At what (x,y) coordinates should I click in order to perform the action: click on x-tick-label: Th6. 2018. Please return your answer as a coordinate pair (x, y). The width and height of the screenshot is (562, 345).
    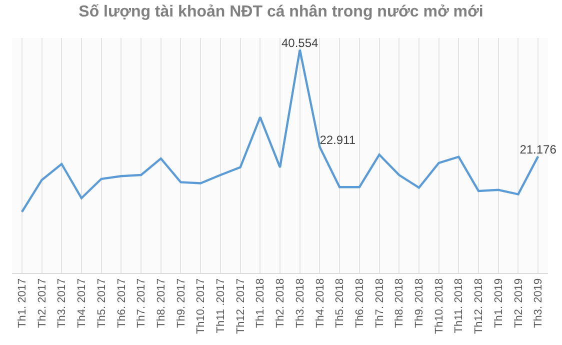
    Looking at the image, I should click on (360, 303).